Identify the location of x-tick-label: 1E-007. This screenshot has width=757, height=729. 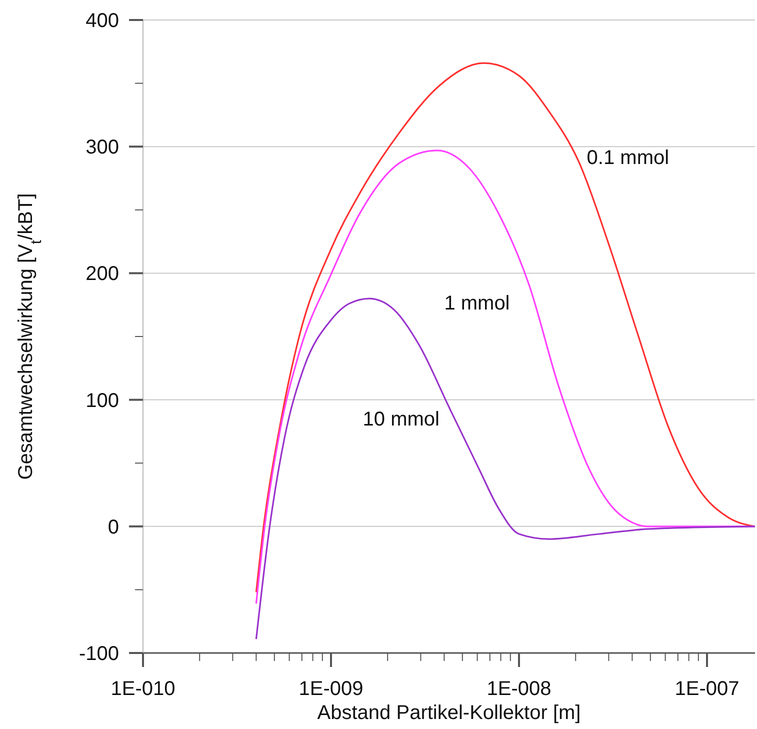
(707, 689).